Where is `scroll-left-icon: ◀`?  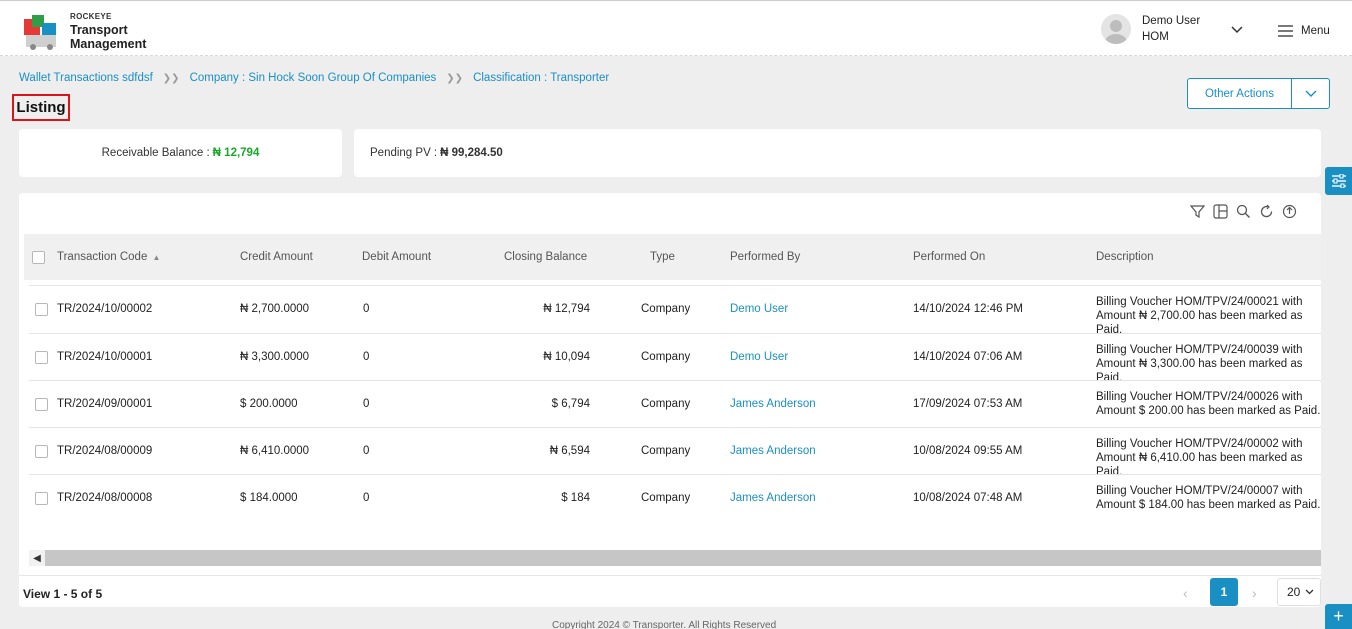
scroll-left-icon: ◀ is located at coordinates (37, 558).